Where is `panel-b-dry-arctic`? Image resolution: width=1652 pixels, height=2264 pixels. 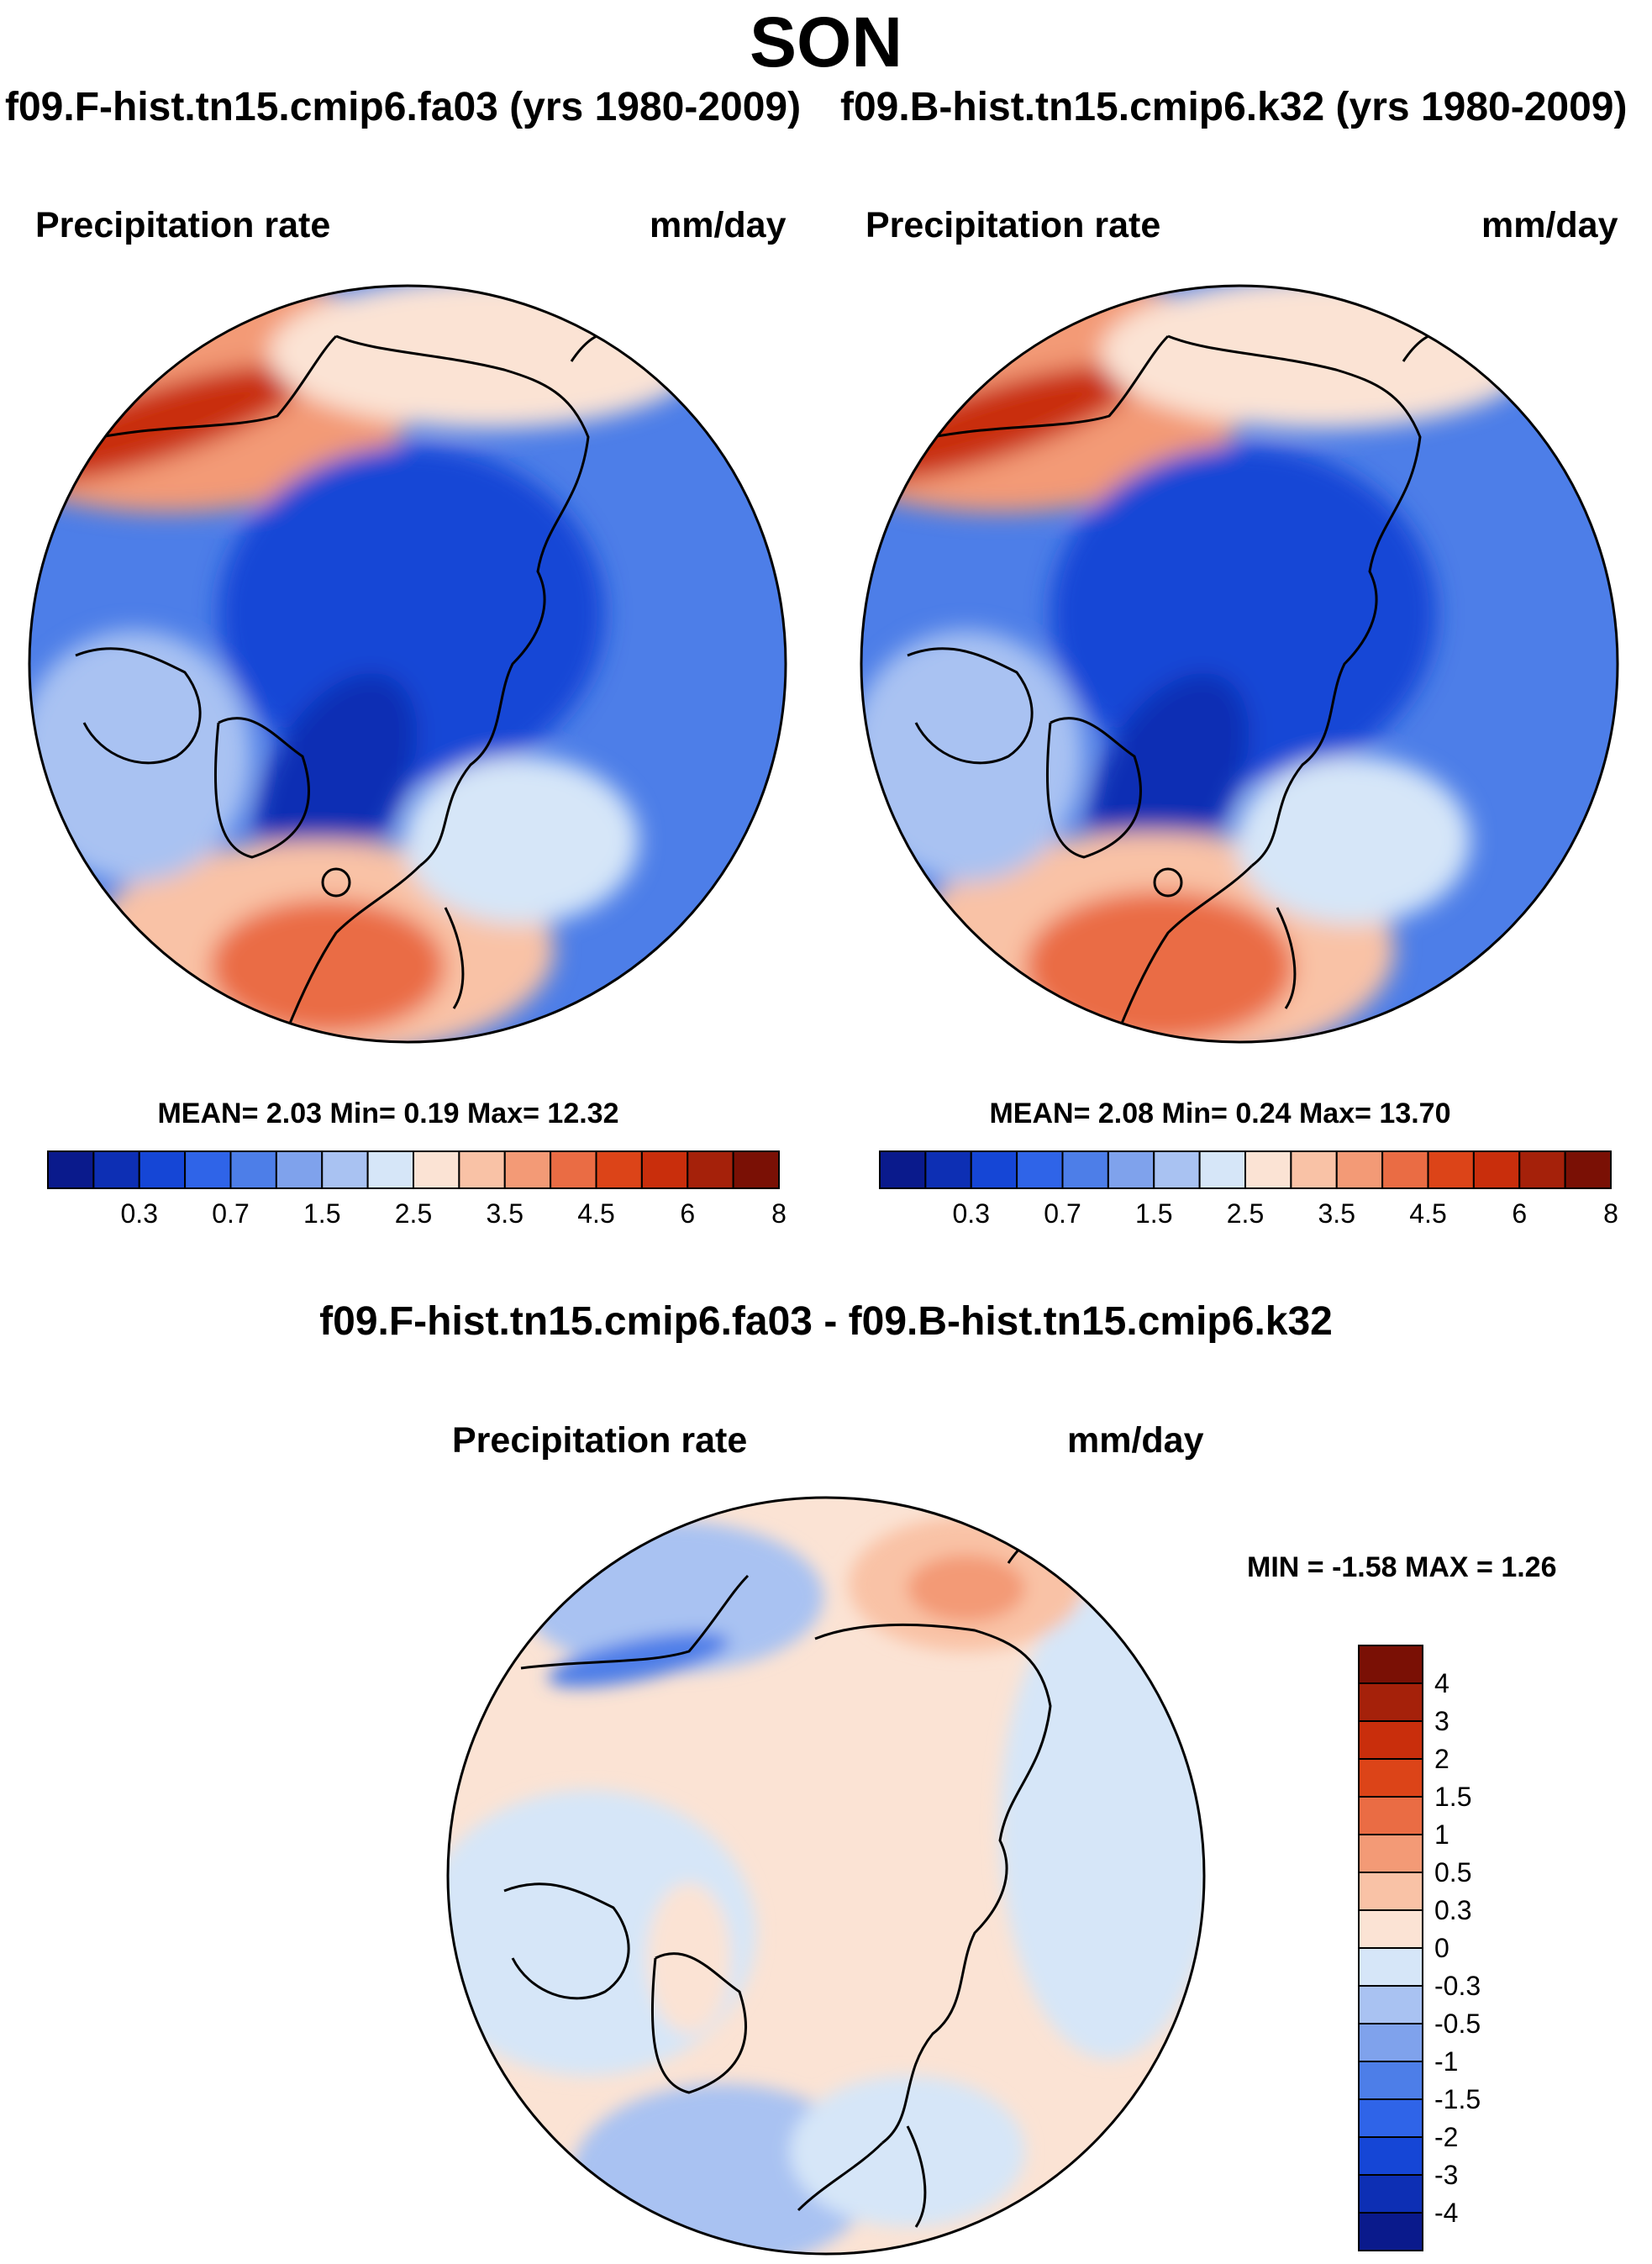 panel-b-dry-arctic is located at coordinates (1243, 613).